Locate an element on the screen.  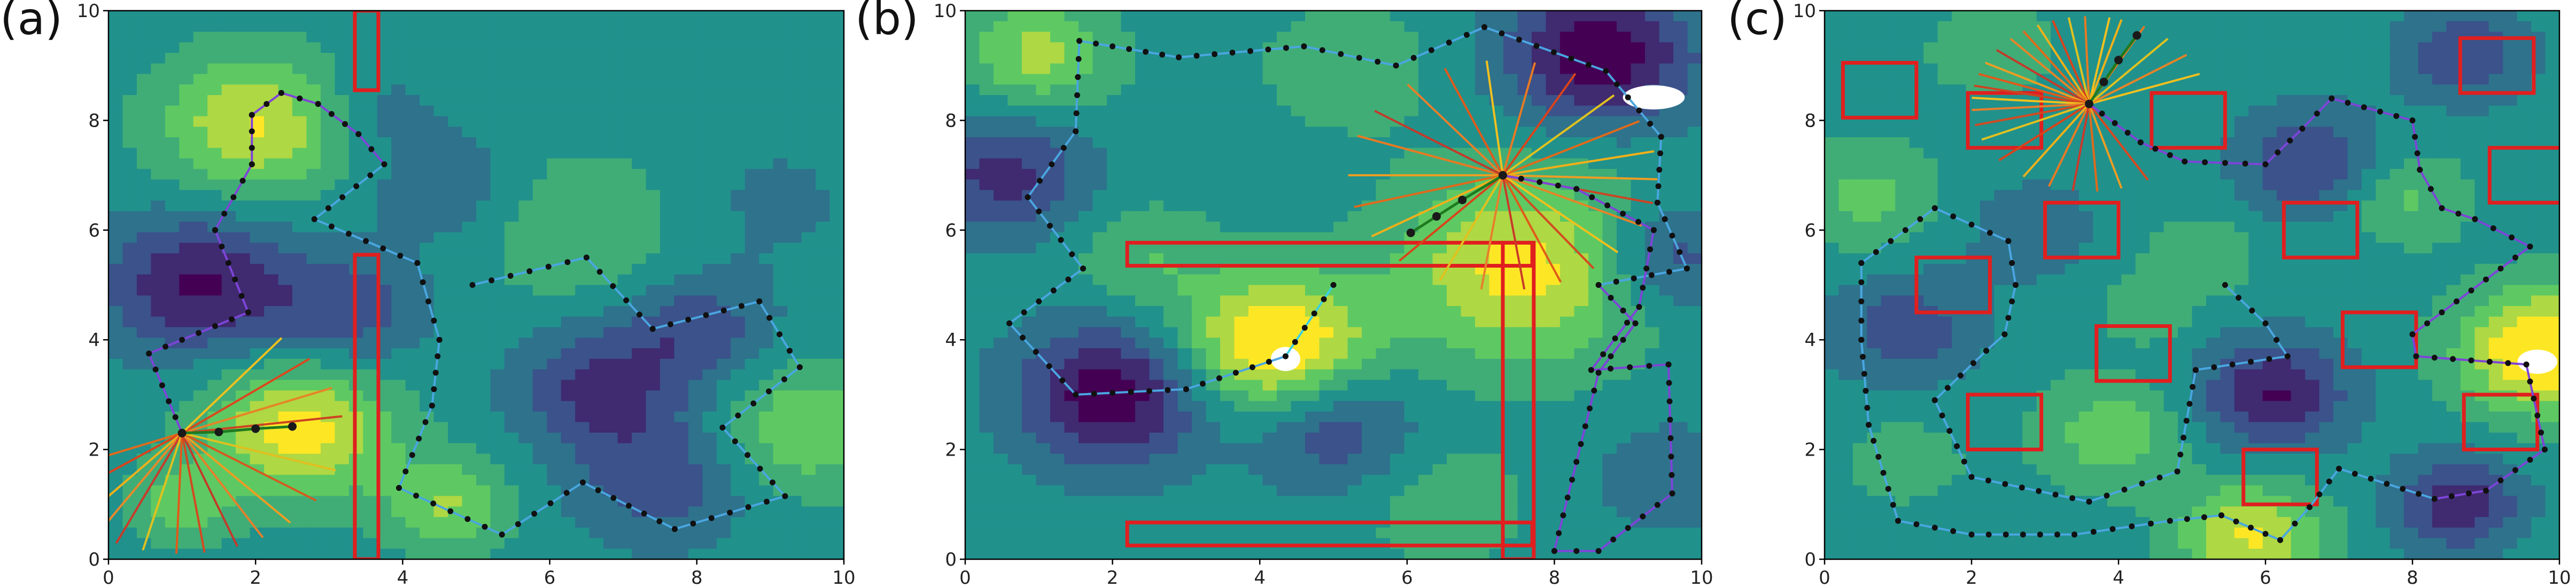
y-tick-label-b: 6 is located at coordinates (951, 231).